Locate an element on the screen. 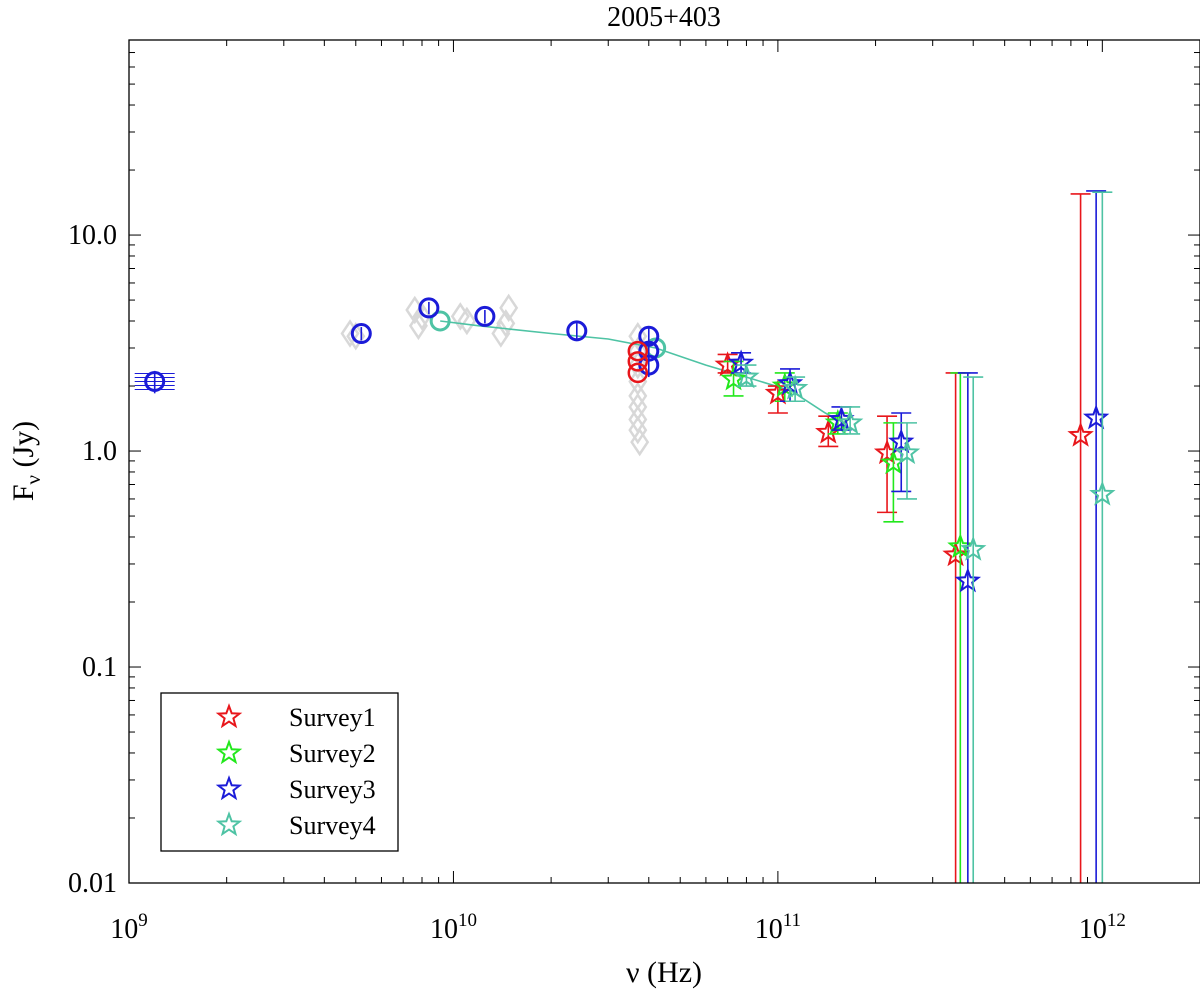 This screenshot has height=990, width=1200. chart-title: 2005+403 is located at coordinates (664, 17).